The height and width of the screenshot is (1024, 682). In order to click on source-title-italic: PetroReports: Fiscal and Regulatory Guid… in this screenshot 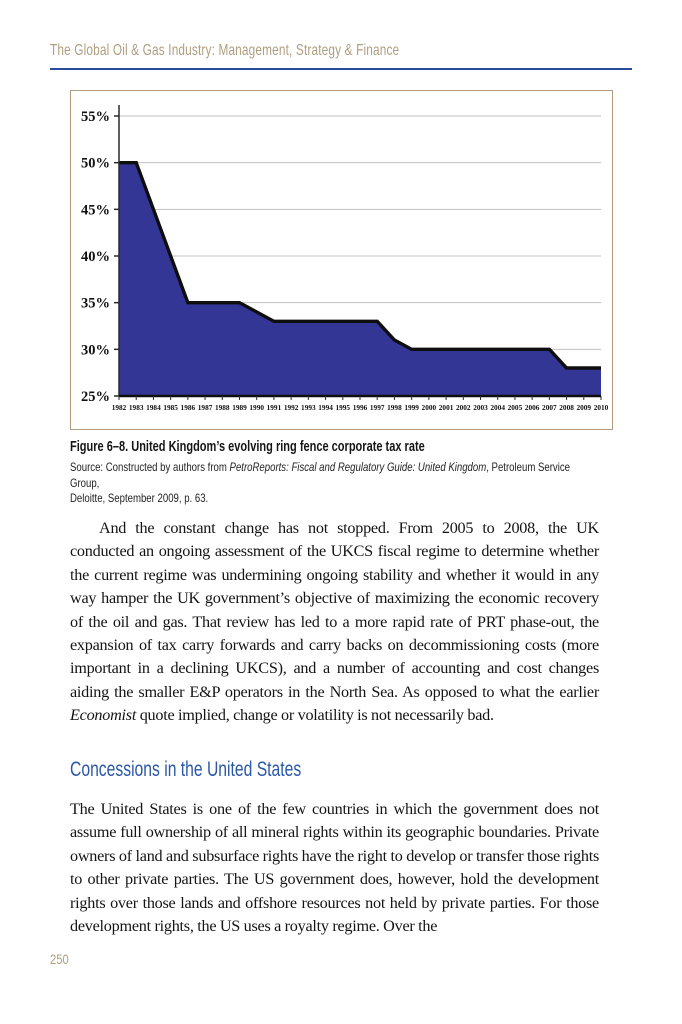, I will do `click(358, 467)`.